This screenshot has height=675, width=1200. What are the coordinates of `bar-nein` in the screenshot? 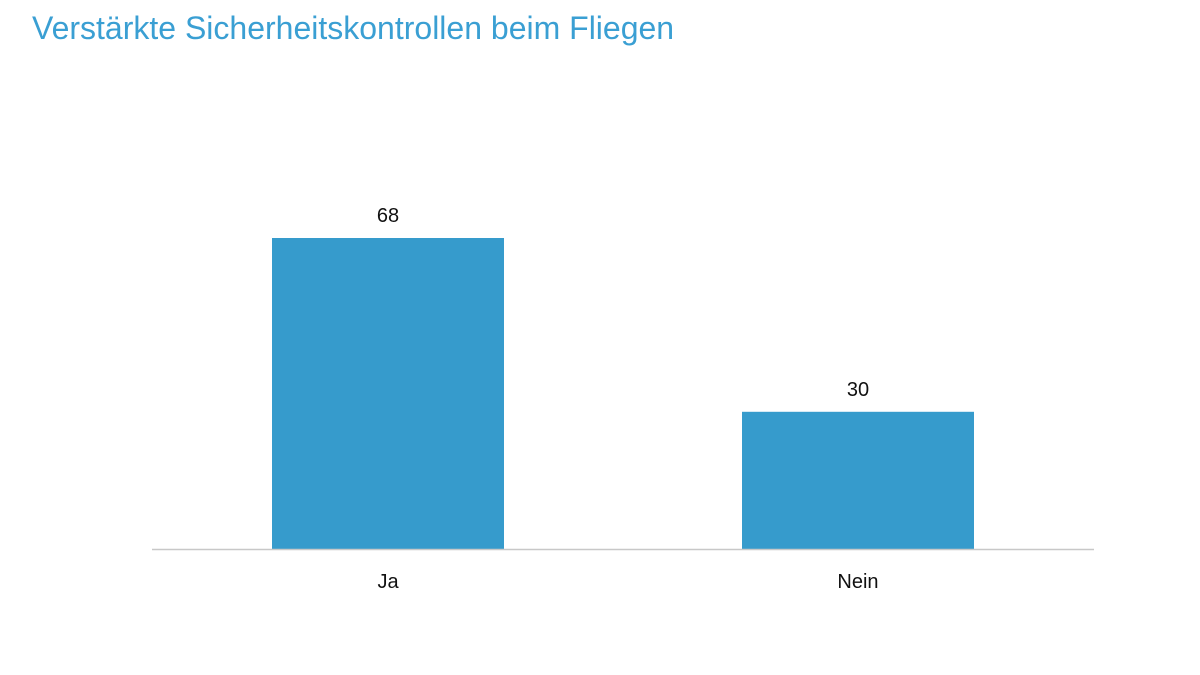 It's located at (858, 480).